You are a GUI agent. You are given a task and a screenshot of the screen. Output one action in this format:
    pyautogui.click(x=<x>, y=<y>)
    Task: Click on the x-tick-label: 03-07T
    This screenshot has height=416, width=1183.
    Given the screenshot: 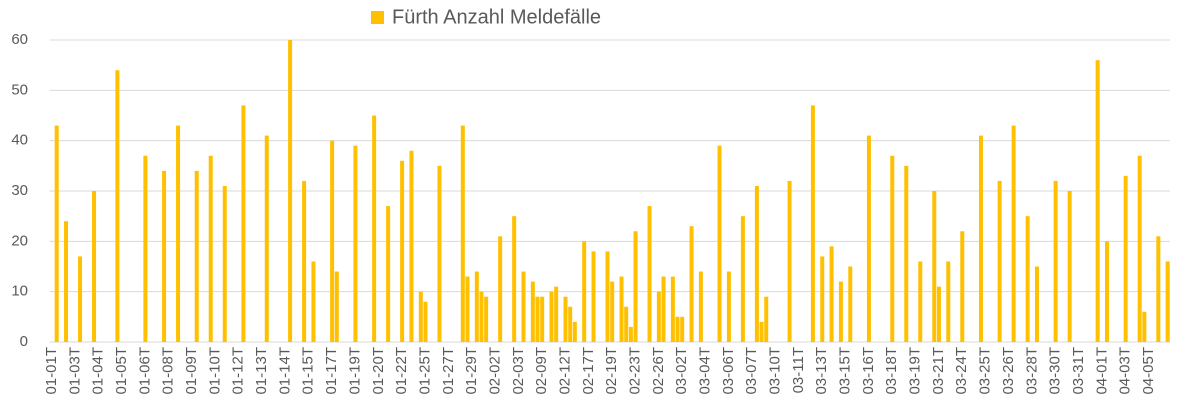 What is the action you would take?
    pyautogui.click(x=751, y=371)
    